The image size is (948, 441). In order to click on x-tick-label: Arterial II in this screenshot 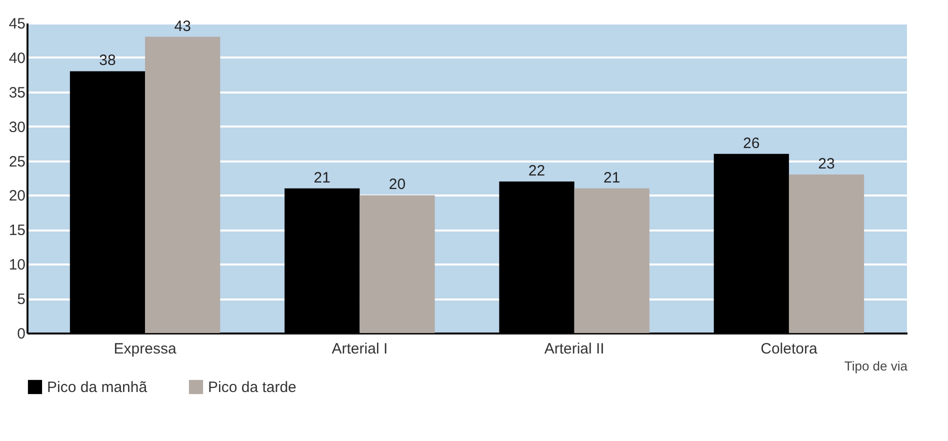, I will do `click(574, 349)`.